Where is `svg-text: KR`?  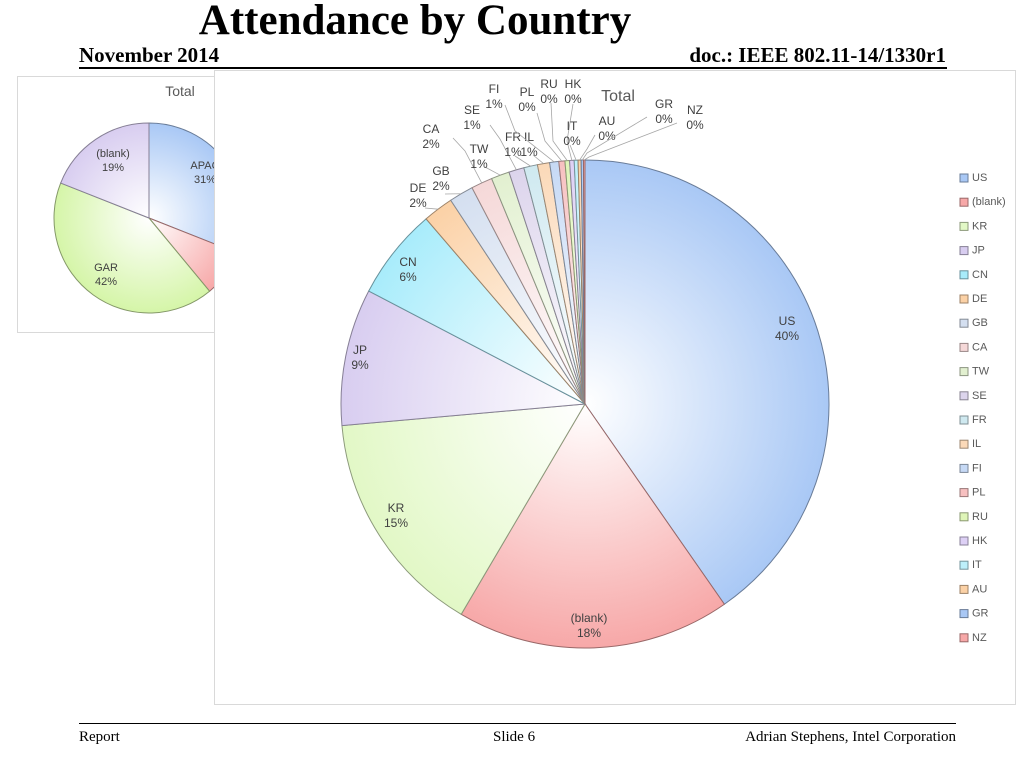 svg-text: KR is located at coordinates (979, 226).